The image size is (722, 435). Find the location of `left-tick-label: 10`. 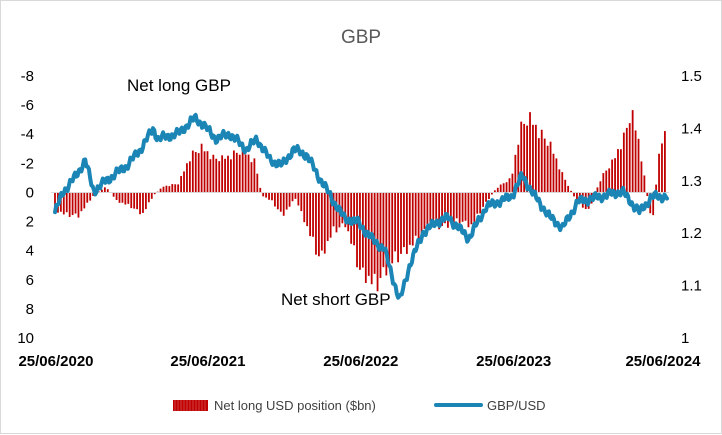

left-tick-label: 10 is located at coordinates (25, 338).